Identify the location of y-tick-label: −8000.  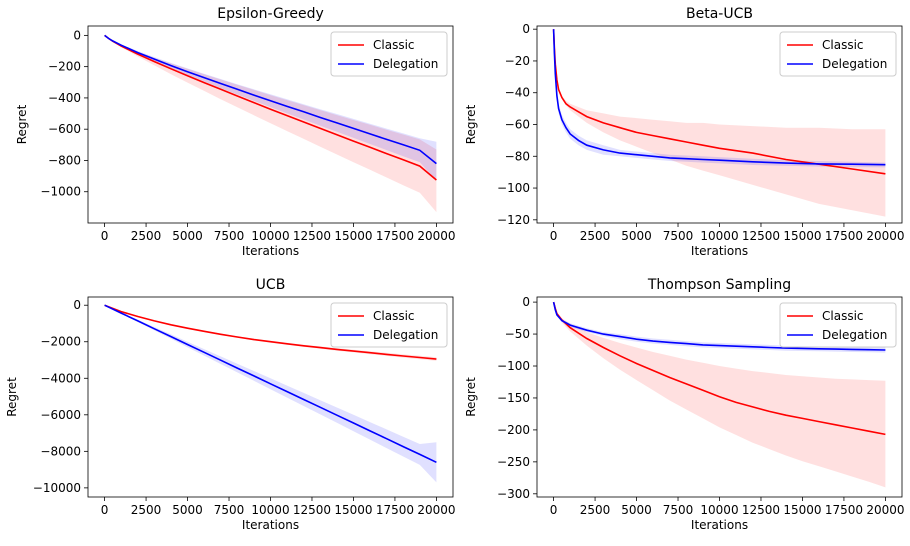
(60, 451).